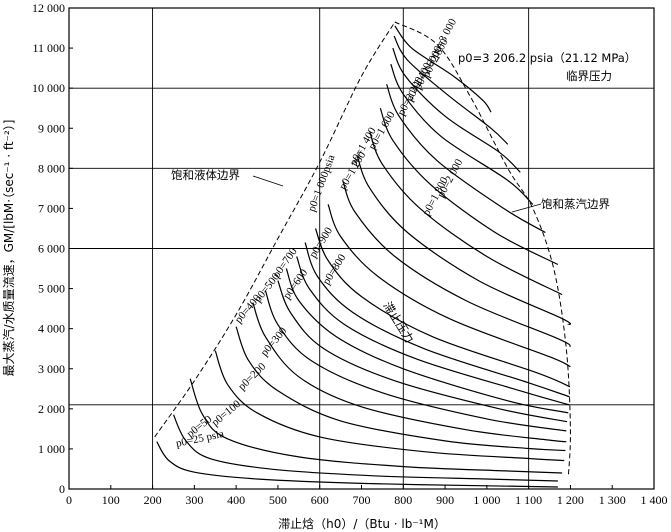 The width and height of the screenshot is (671, 532). Describe the element at coordinates (268, 181) in the screenshot. I see `saturated-liquid-leader` at that location.